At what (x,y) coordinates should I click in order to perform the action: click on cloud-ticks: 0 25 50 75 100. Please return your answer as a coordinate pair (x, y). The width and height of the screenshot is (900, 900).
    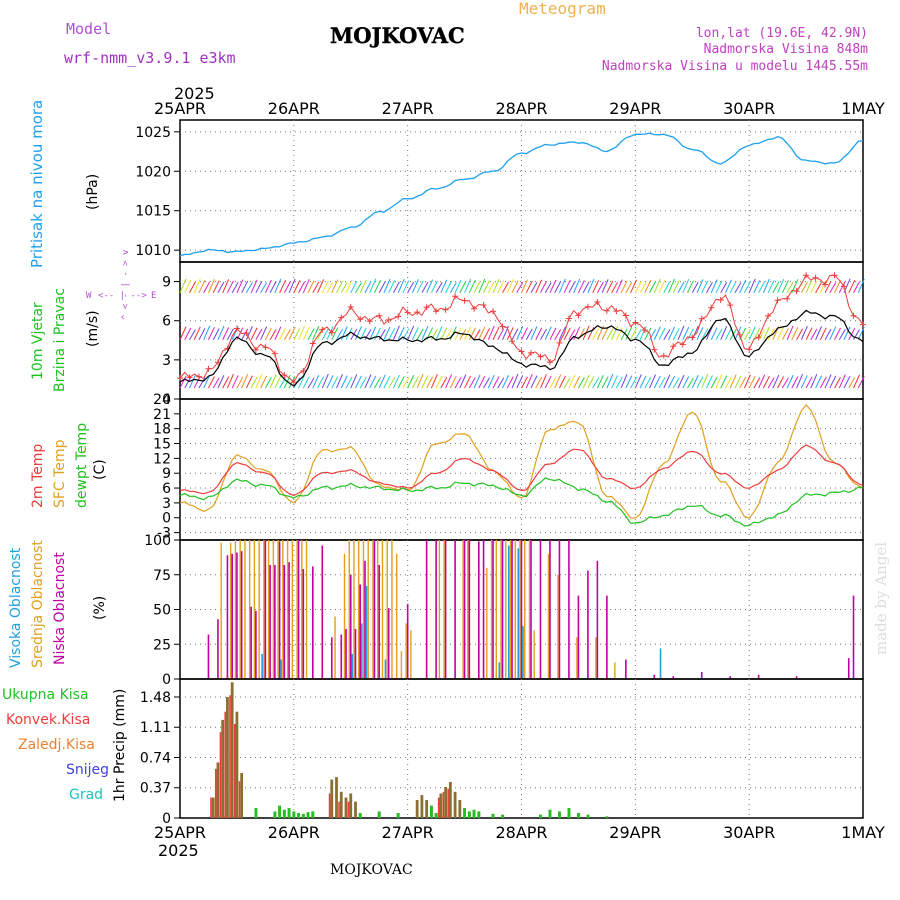
    Looking at the image, I should click on (162, 610).